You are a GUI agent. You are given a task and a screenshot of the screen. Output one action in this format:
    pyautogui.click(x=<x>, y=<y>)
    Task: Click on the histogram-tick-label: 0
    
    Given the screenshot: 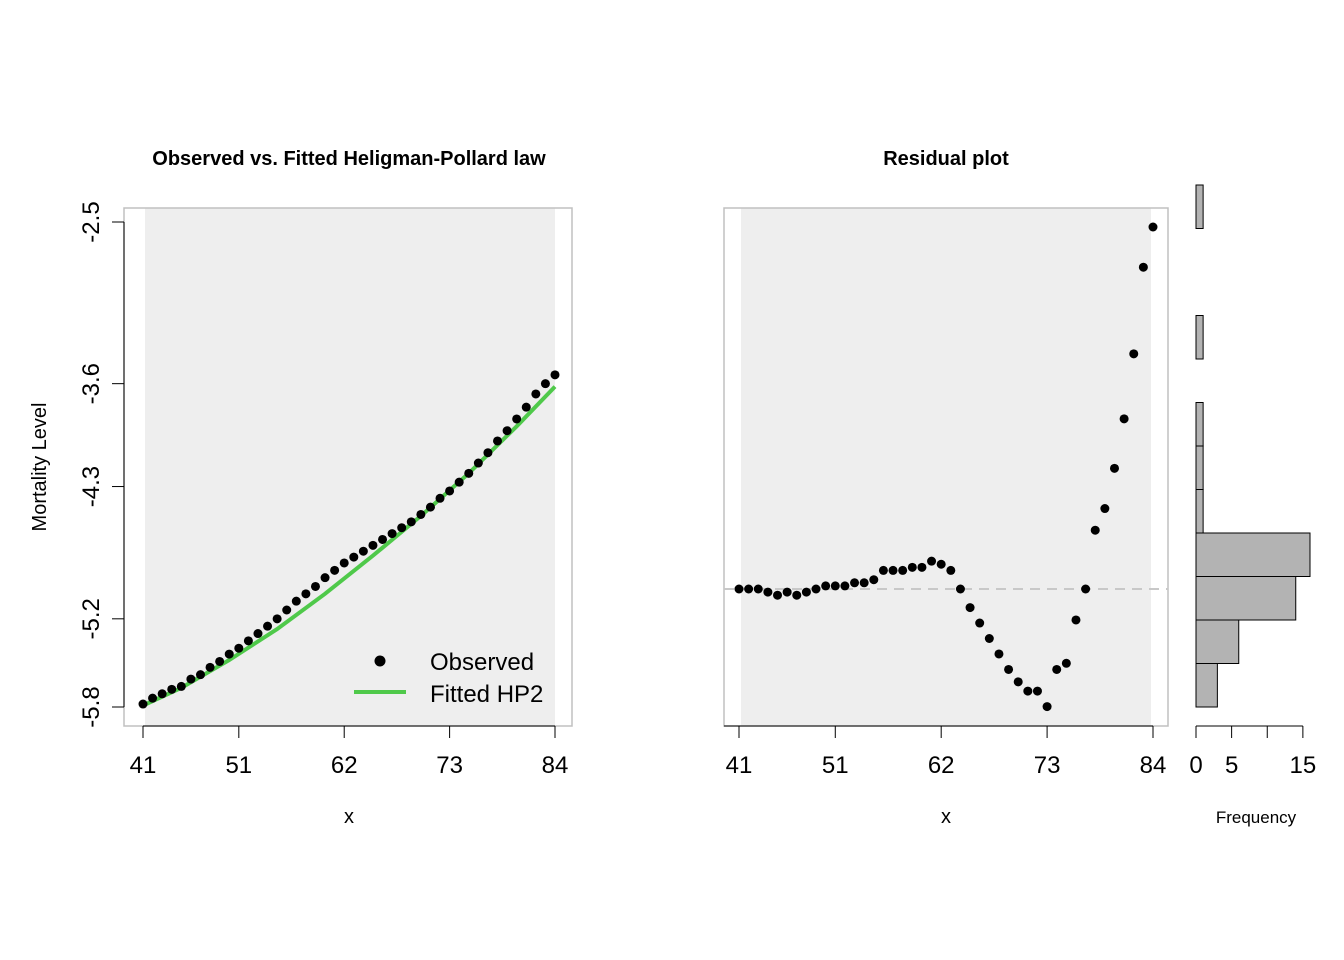 What is the action you would take?
    pyautogui.click(x=1195, y=765)
    